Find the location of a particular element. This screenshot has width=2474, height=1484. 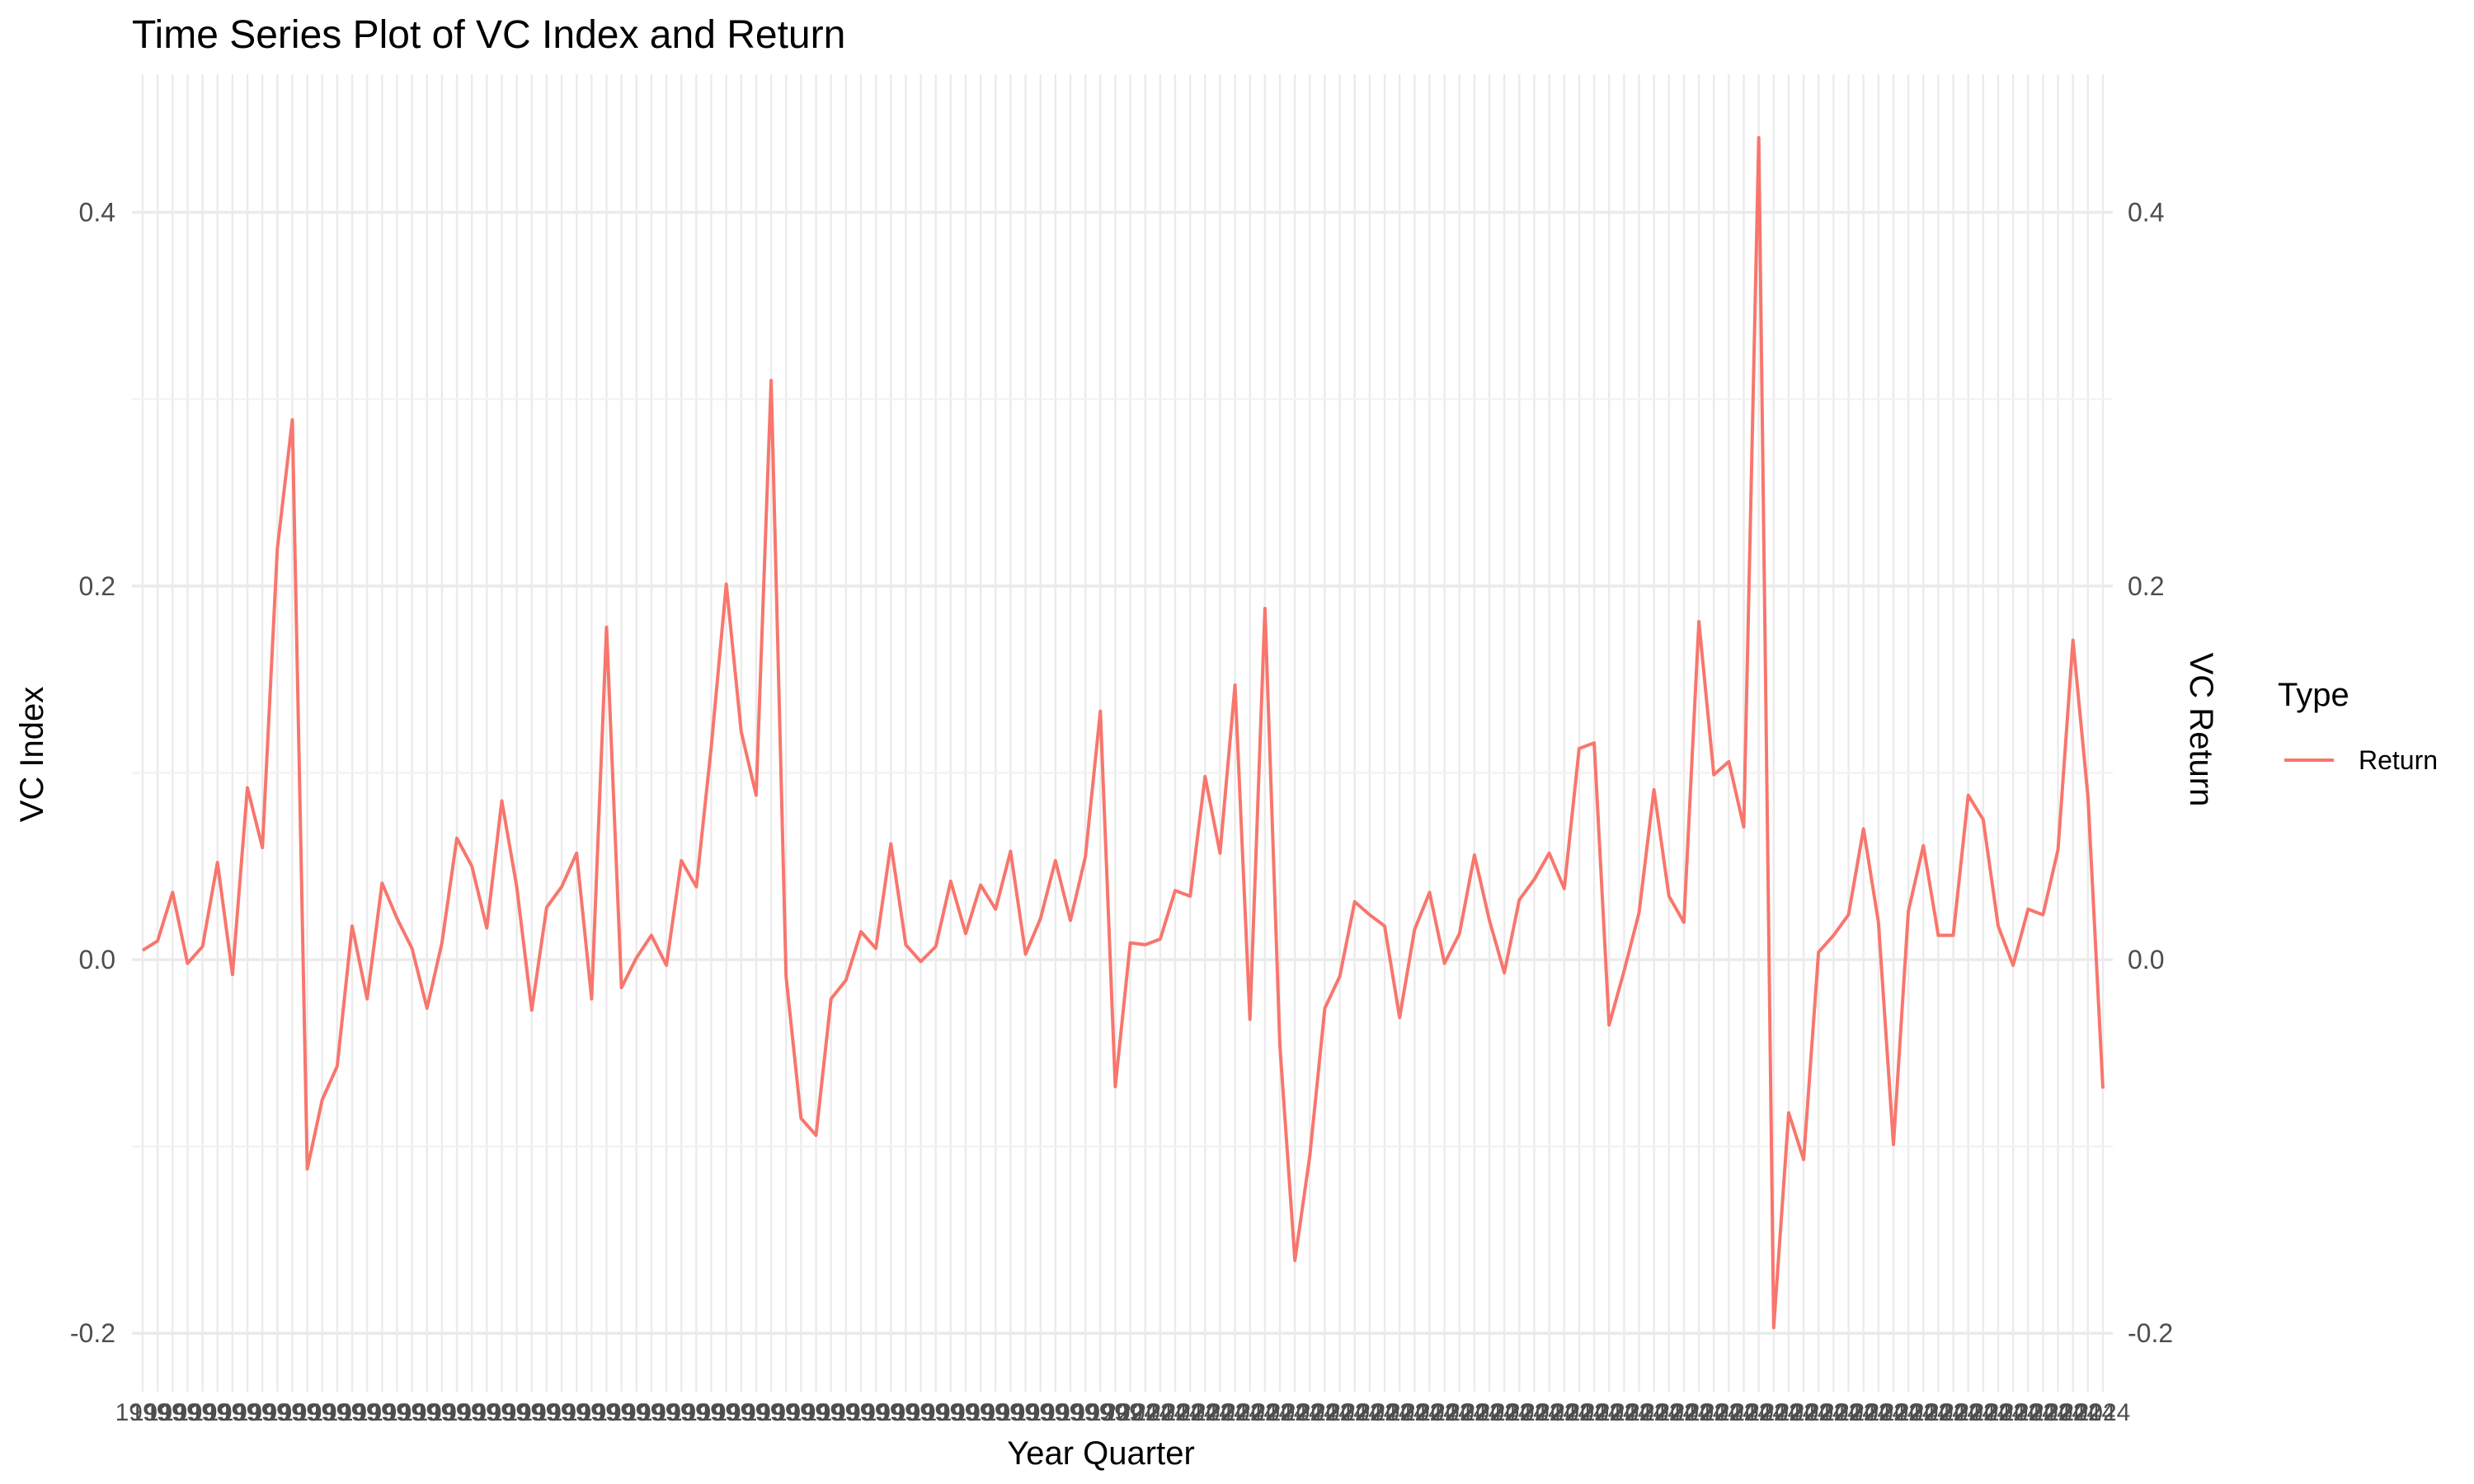

legend: Type Return is located at coordinates (2358, 726).